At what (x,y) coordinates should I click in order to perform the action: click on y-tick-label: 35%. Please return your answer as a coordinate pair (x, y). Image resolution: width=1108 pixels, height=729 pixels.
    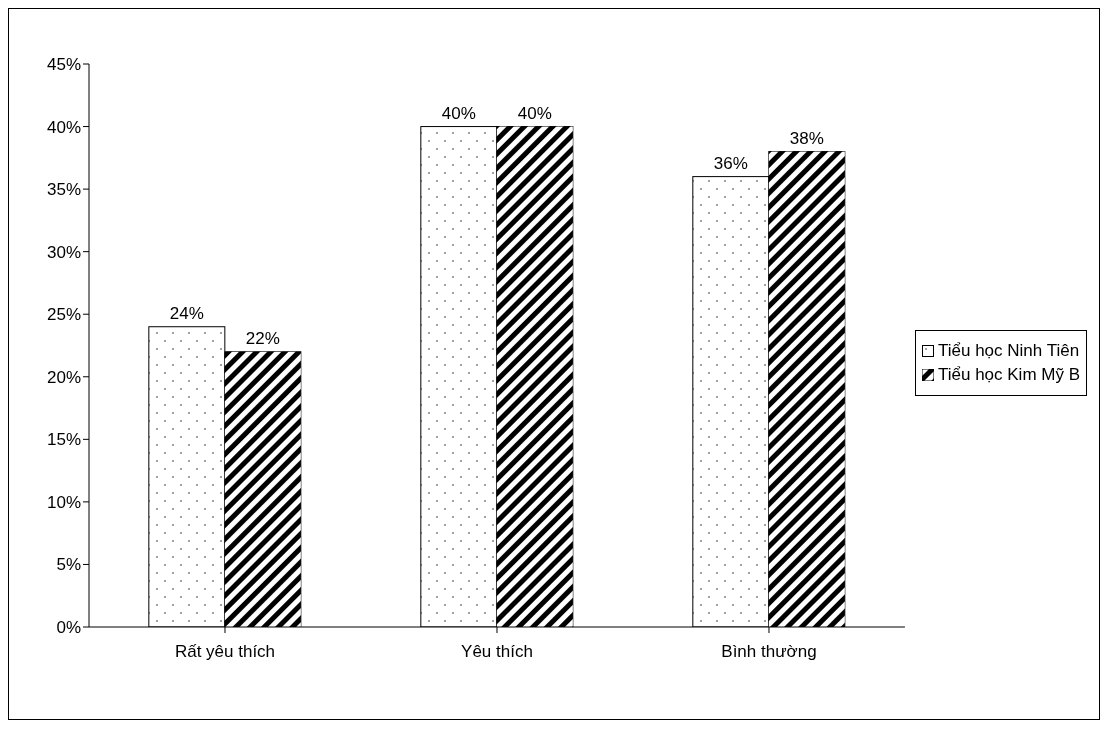
    Looking at the image, I should click on (63, 190).